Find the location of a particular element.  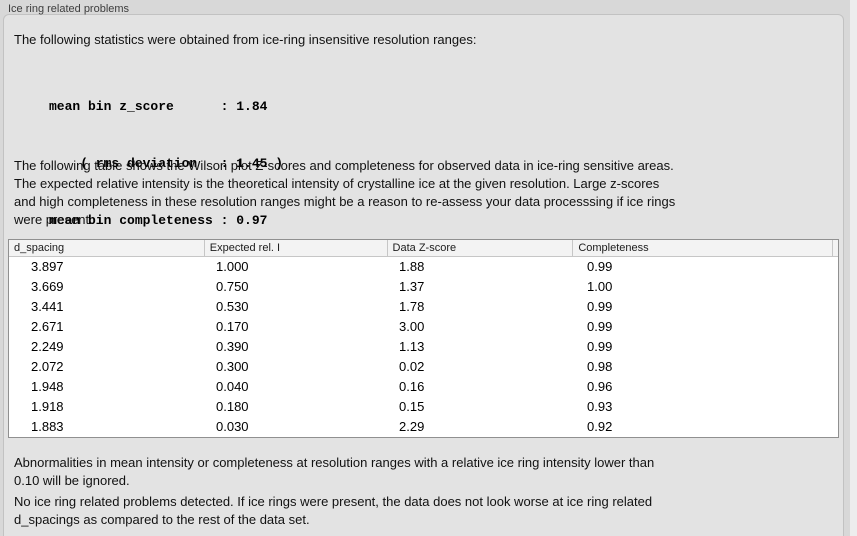

table-row: 3.669 0.750 1.37 1.00 is located at coordinates (423, 287).